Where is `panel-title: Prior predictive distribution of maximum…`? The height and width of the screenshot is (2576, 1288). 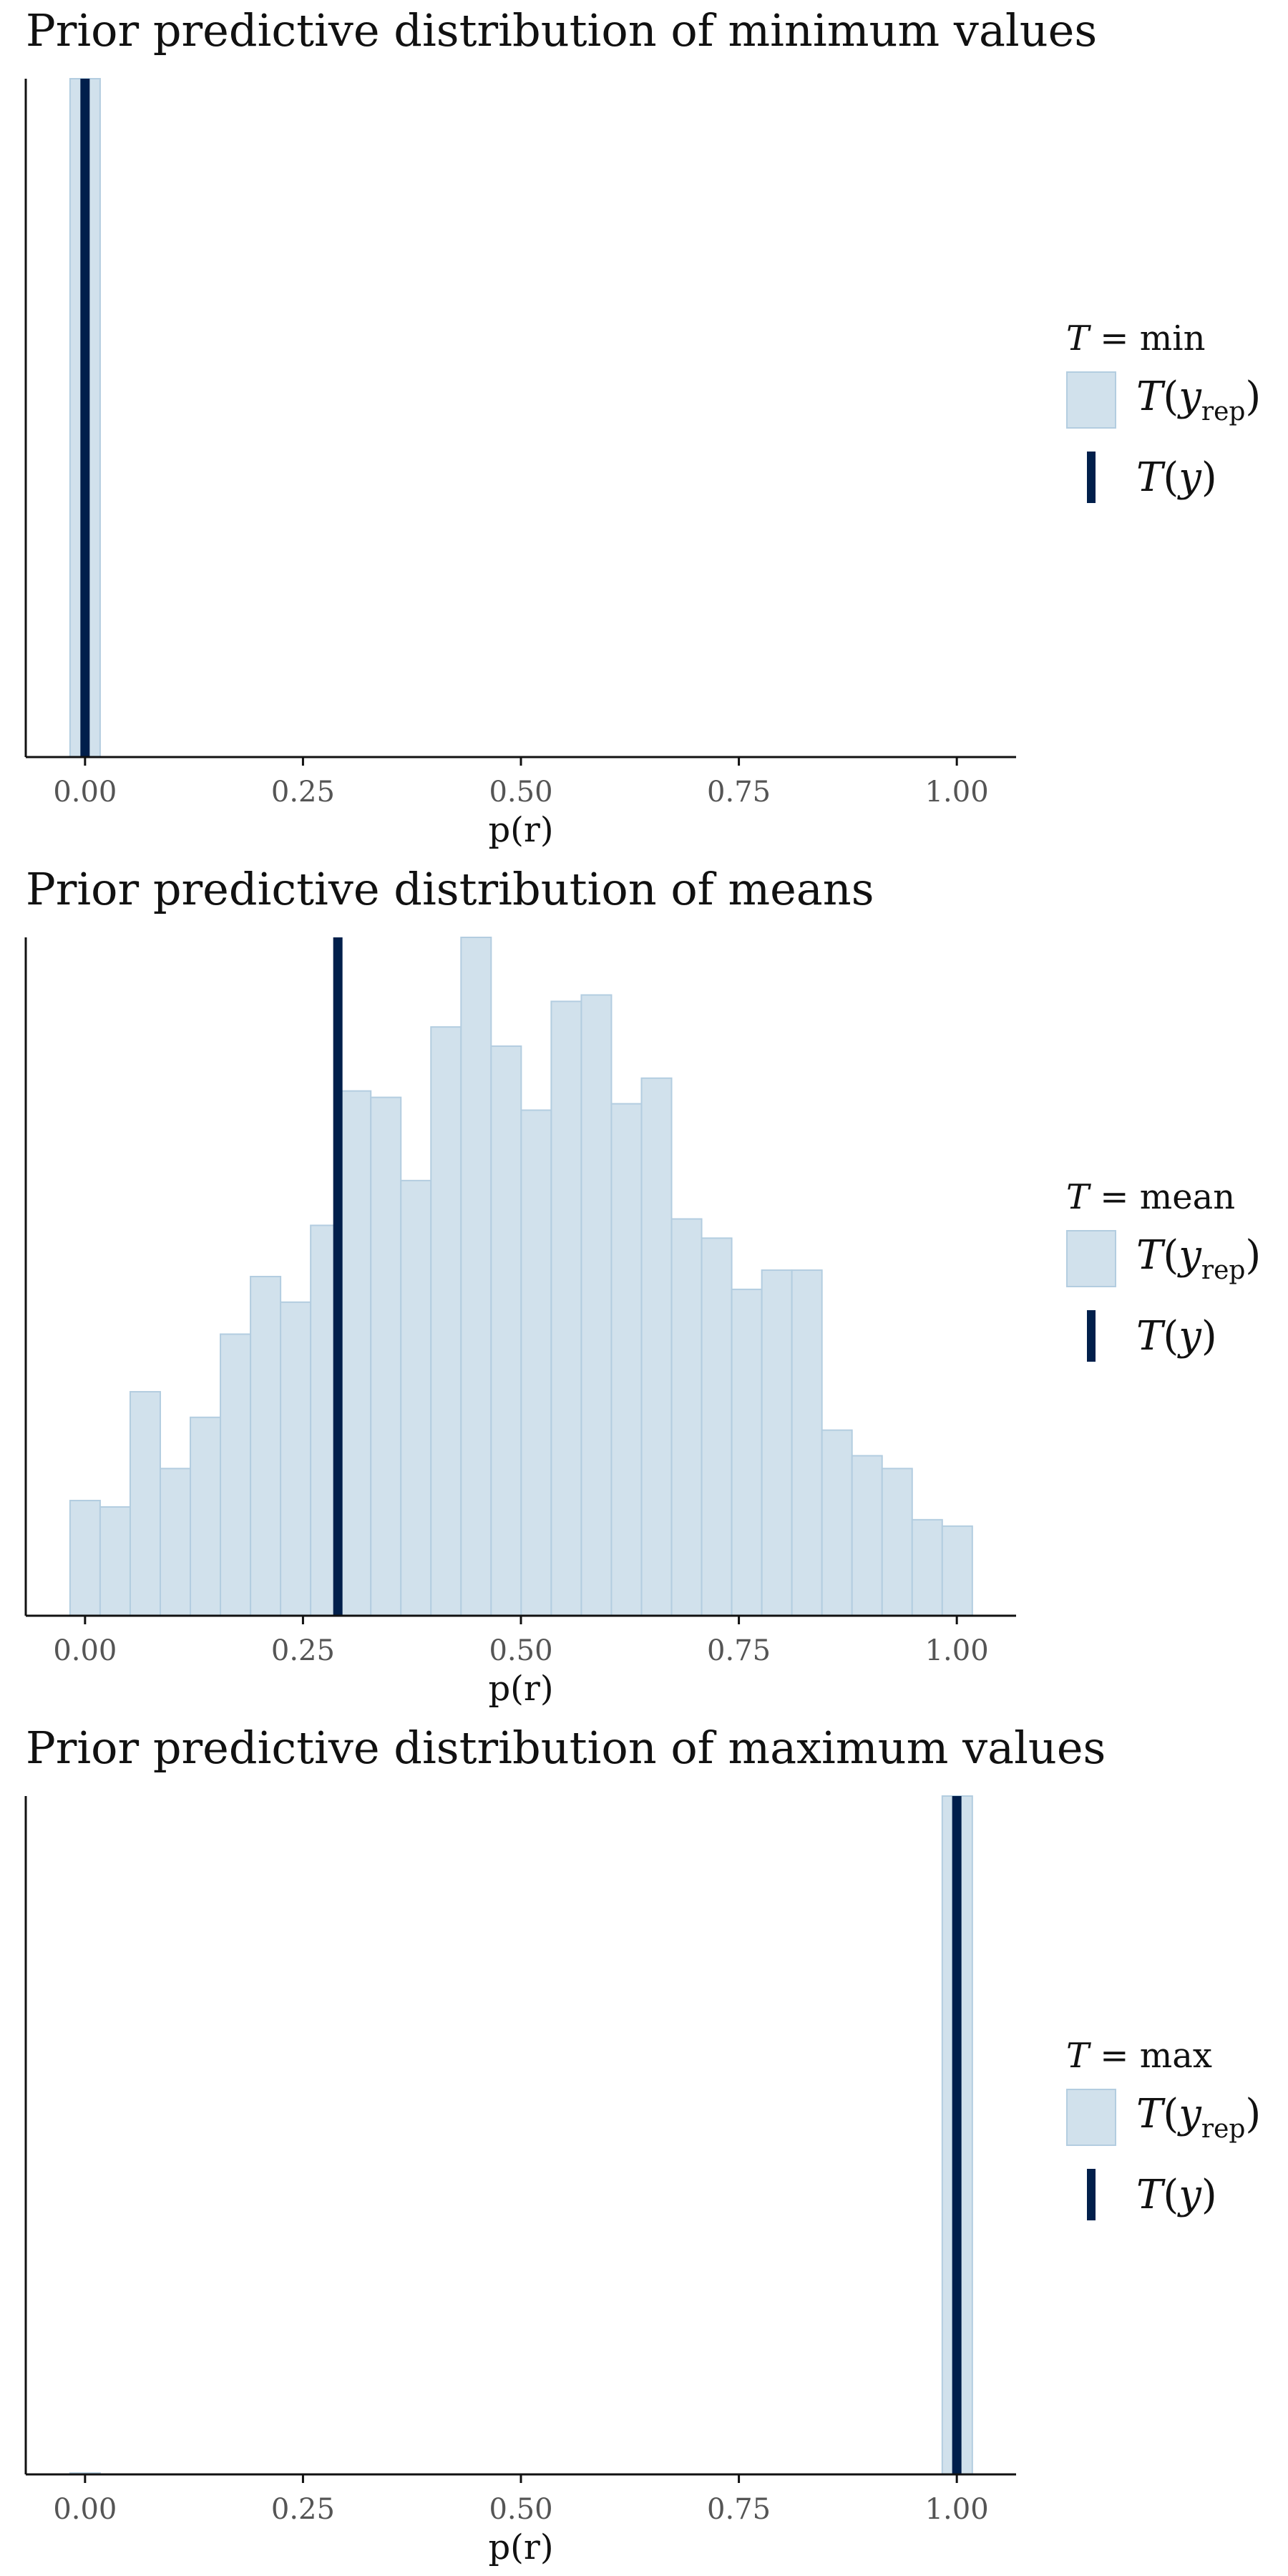
panel-title: Prior predictive distribution of maximum… is located at coordinates (566, 1748).